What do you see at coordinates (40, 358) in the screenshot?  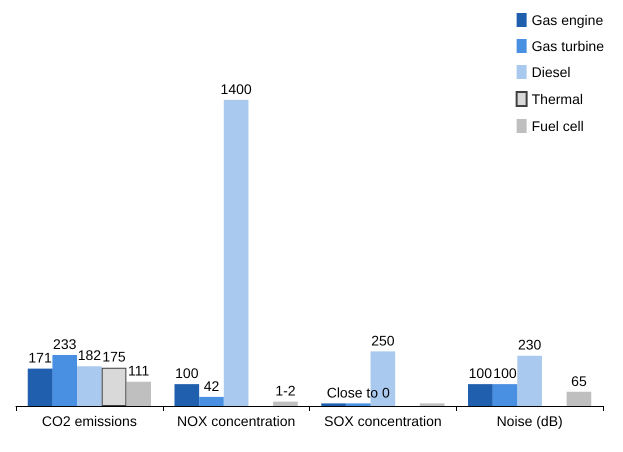 I see `data-label: 171` at bounding box center [40, 358].